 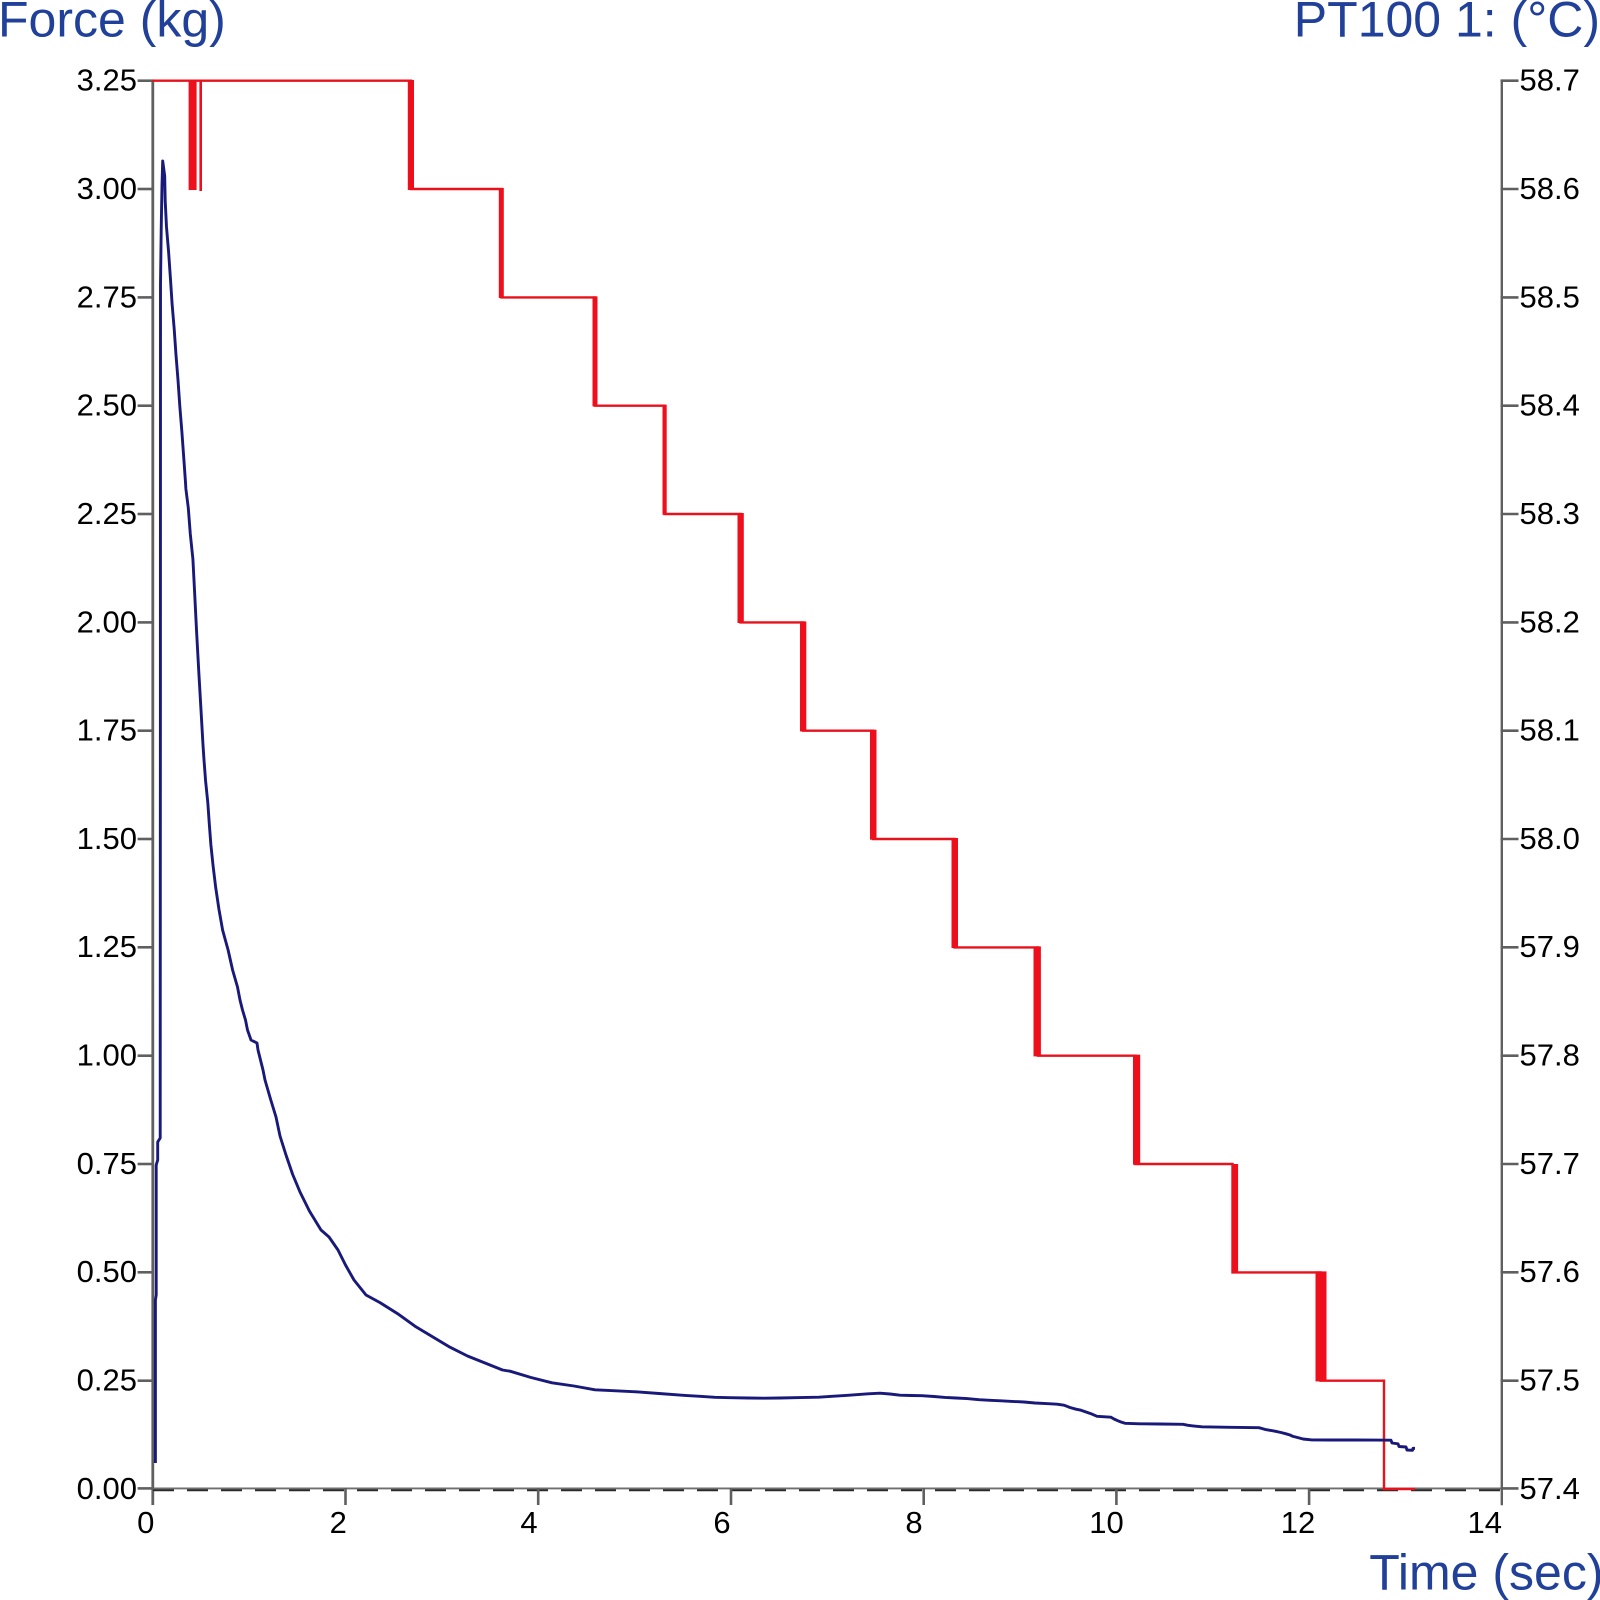 I want to click on svg-text: 57.4, so click(x=1550, y=1488).